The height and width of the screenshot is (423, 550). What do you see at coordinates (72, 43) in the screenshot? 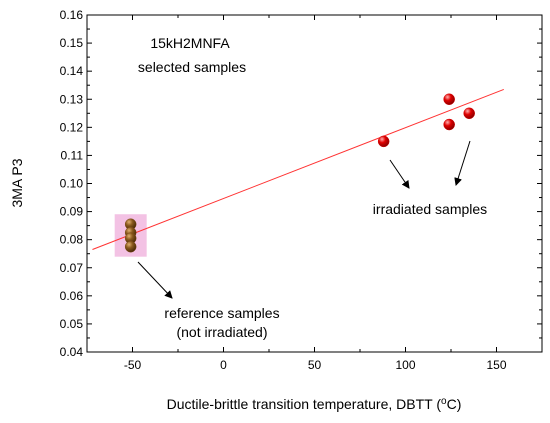
I see `y-tick-label: 0.15` at bounding box center [72, 43].